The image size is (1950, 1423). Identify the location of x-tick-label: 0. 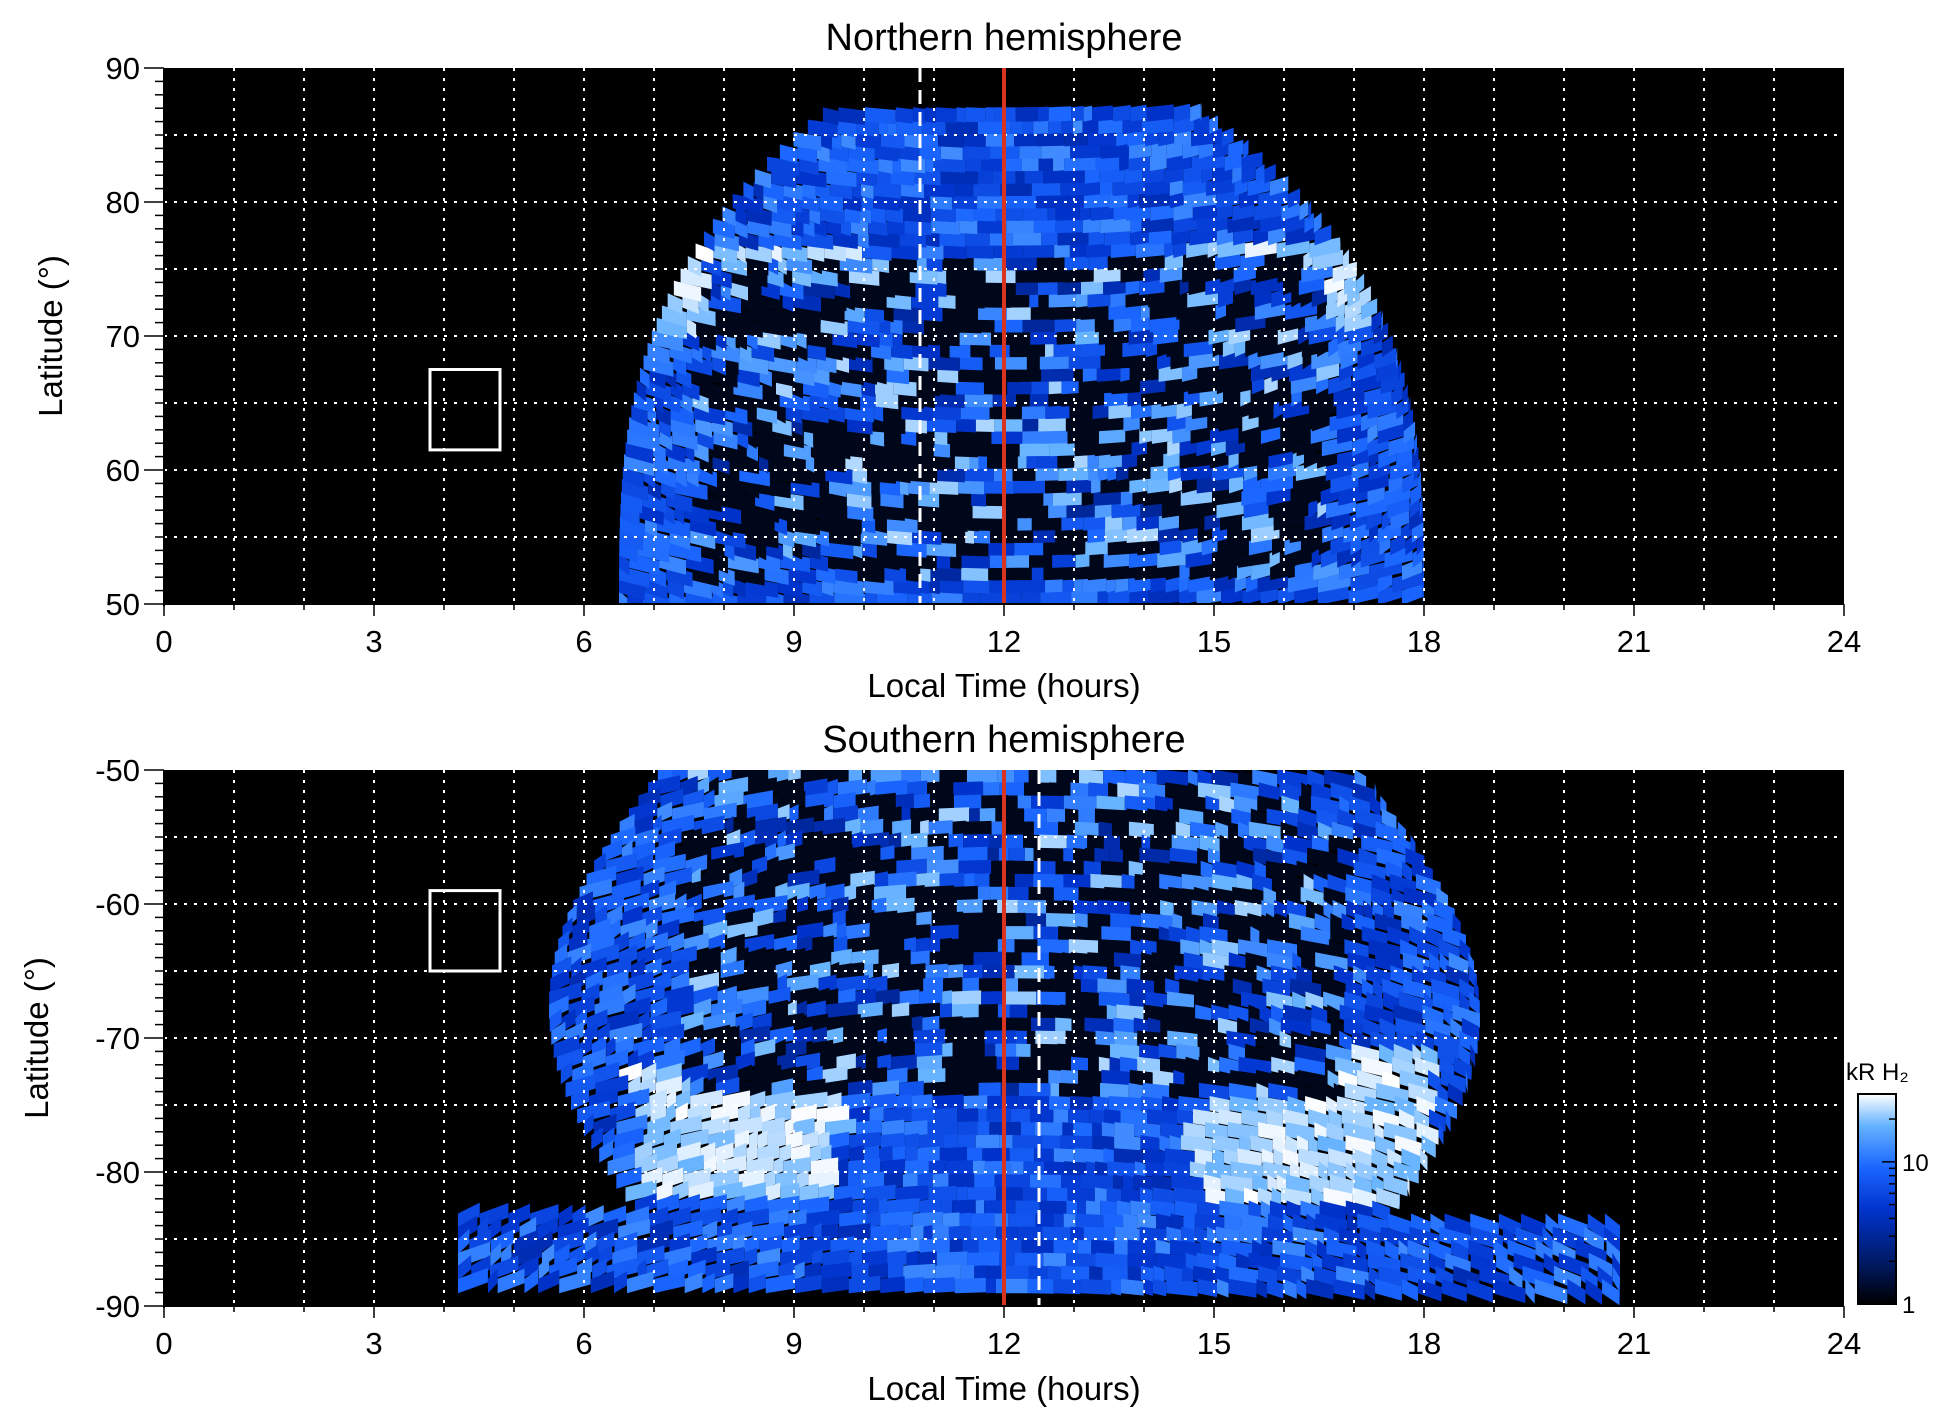
(163, 1343).